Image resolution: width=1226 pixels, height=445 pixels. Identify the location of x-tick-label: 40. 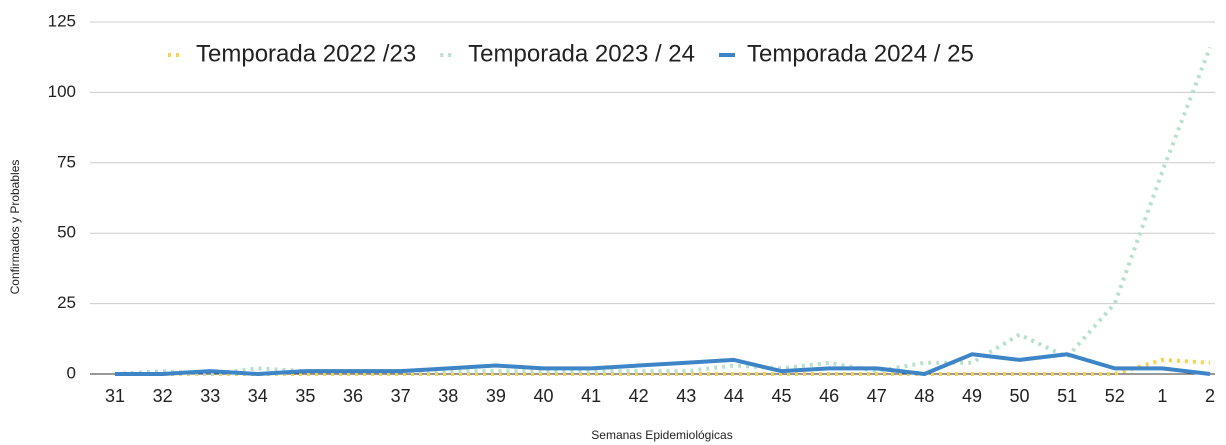
(543, 396).